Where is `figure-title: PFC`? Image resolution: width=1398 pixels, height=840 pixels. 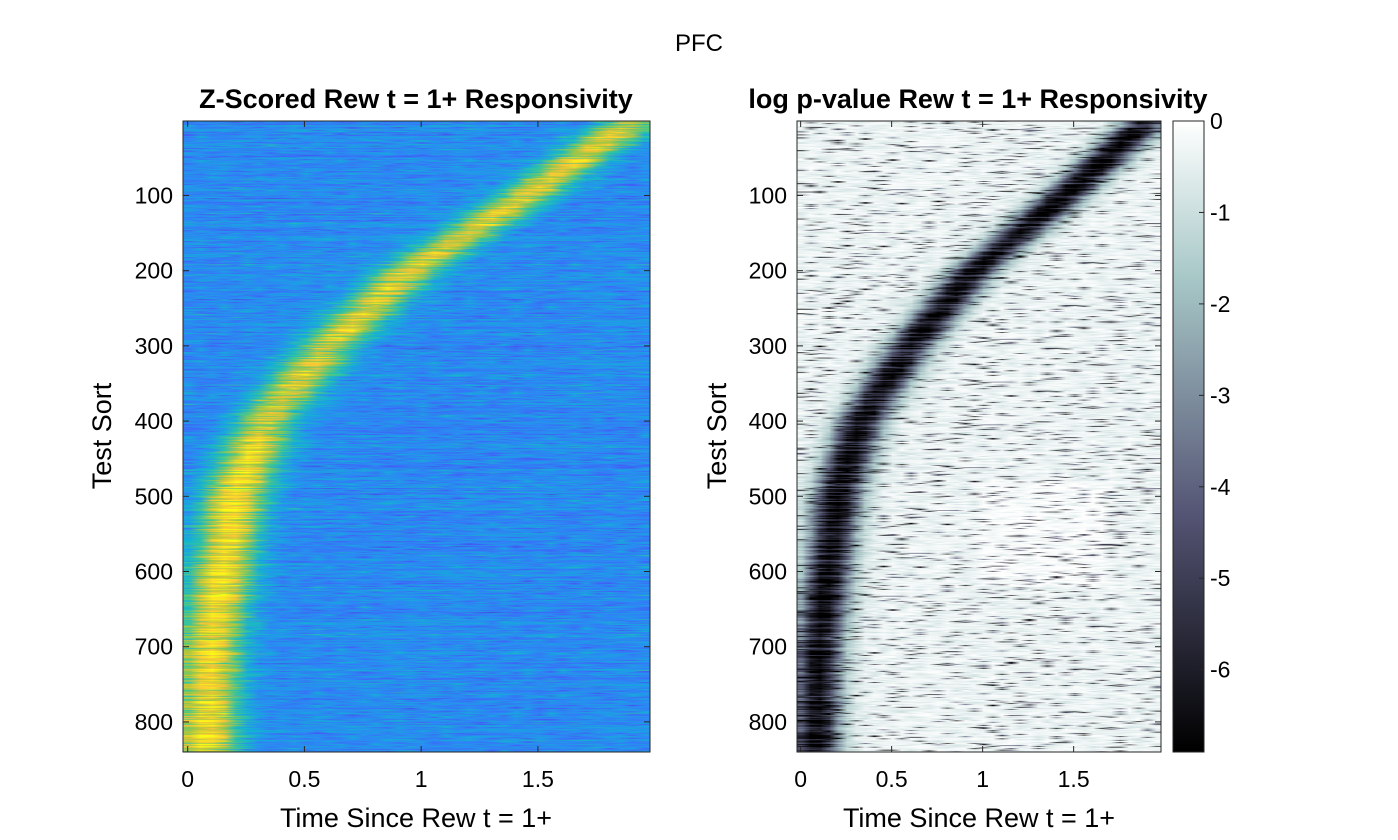 figure-title: PFC is located at coordinates (699, 43).